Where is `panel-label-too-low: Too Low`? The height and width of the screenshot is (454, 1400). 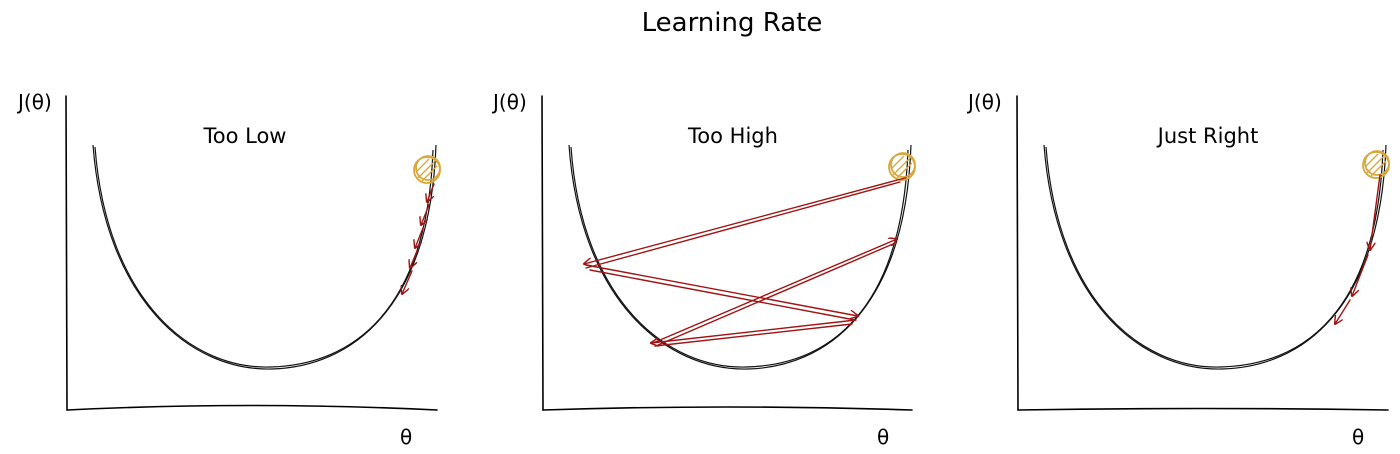 panel-label-too-low: Too Low is located at coordinates (245, 136).